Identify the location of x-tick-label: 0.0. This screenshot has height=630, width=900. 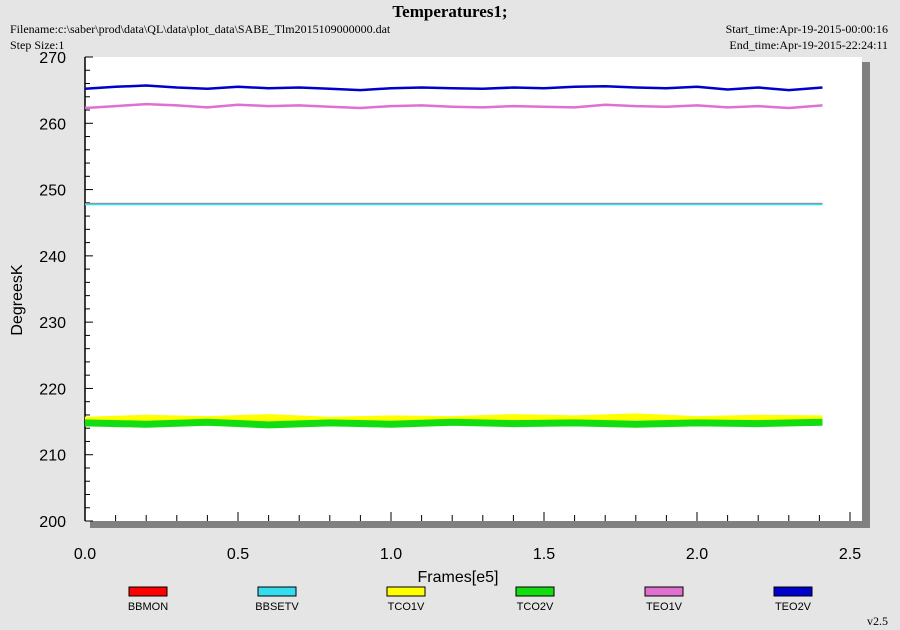
(85, 554).